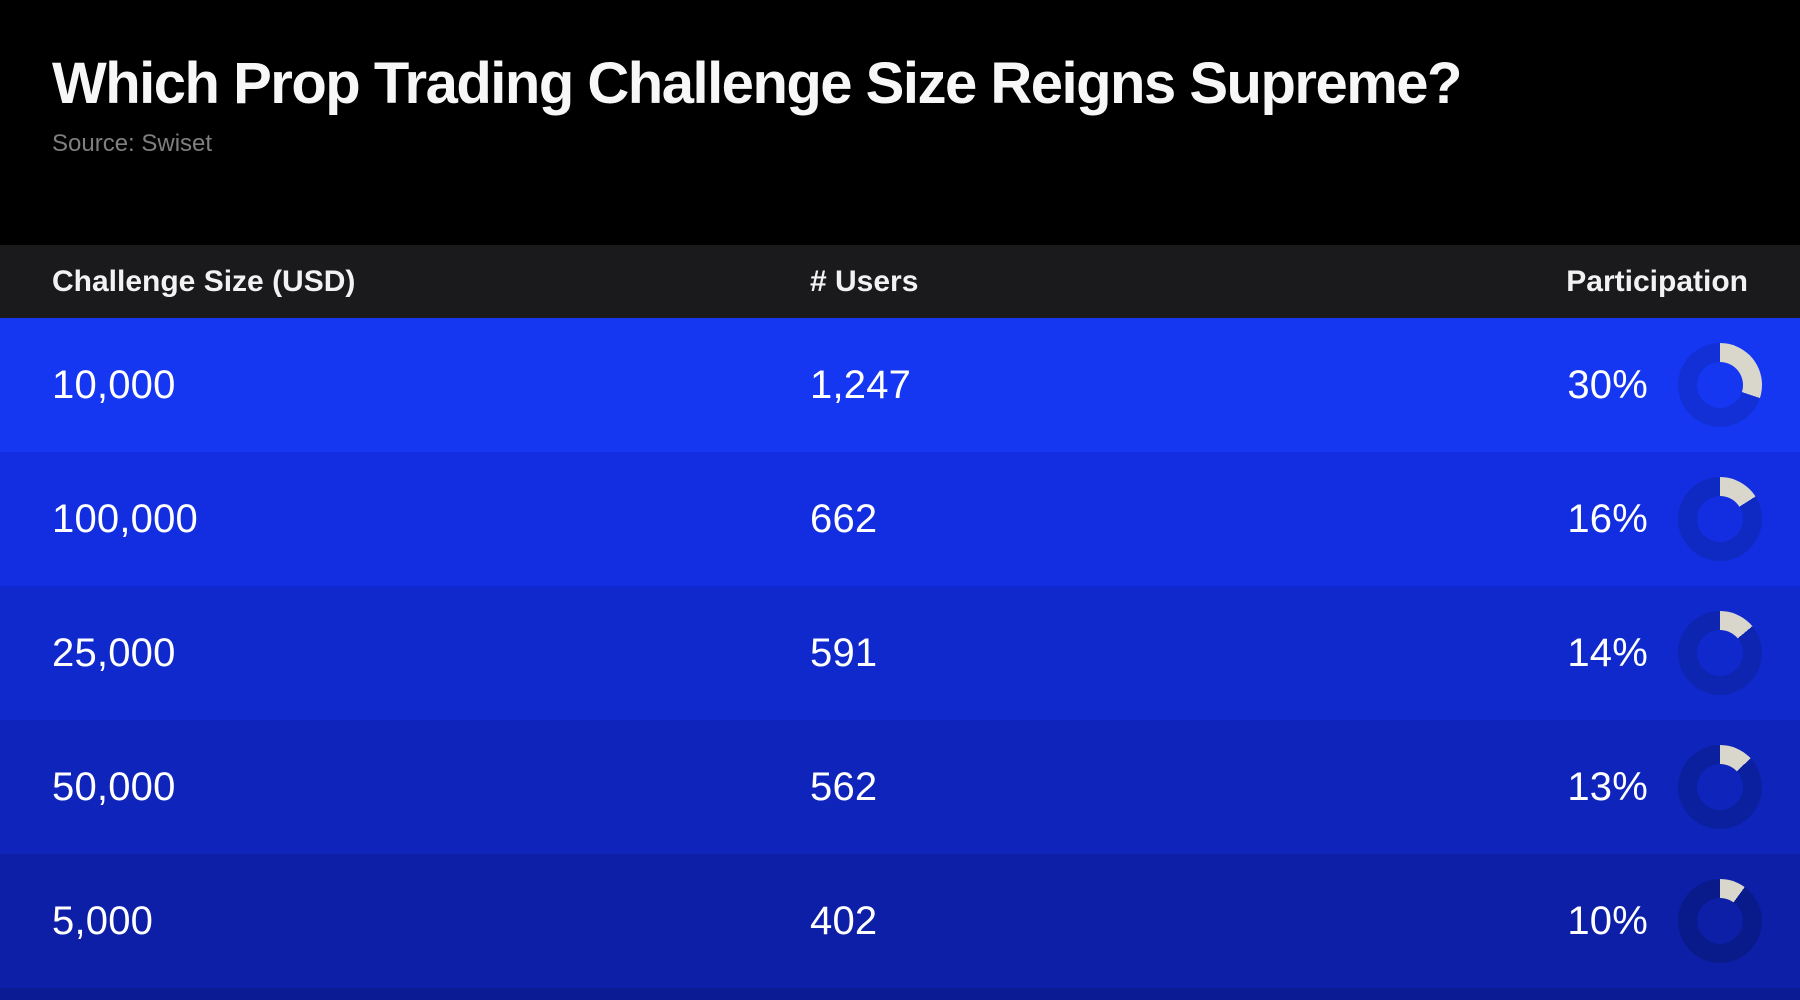 The height and width of the screenshot is (1000, 1800). Describe the element at coordinates (900, 787) in the screenshot. I see `table-row: 50,000 562 13%` at that location.